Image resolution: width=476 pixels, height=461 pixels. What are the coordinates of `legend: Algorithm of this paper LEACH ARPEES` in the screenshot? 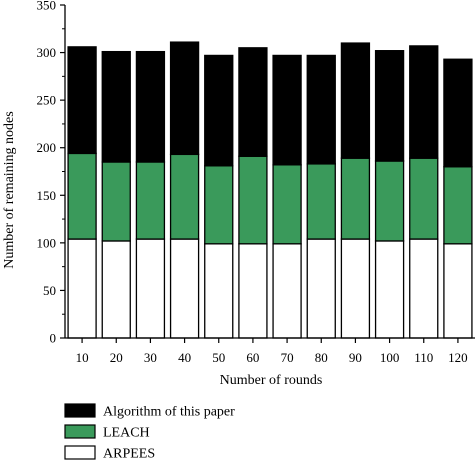 It's located at (149, 432).